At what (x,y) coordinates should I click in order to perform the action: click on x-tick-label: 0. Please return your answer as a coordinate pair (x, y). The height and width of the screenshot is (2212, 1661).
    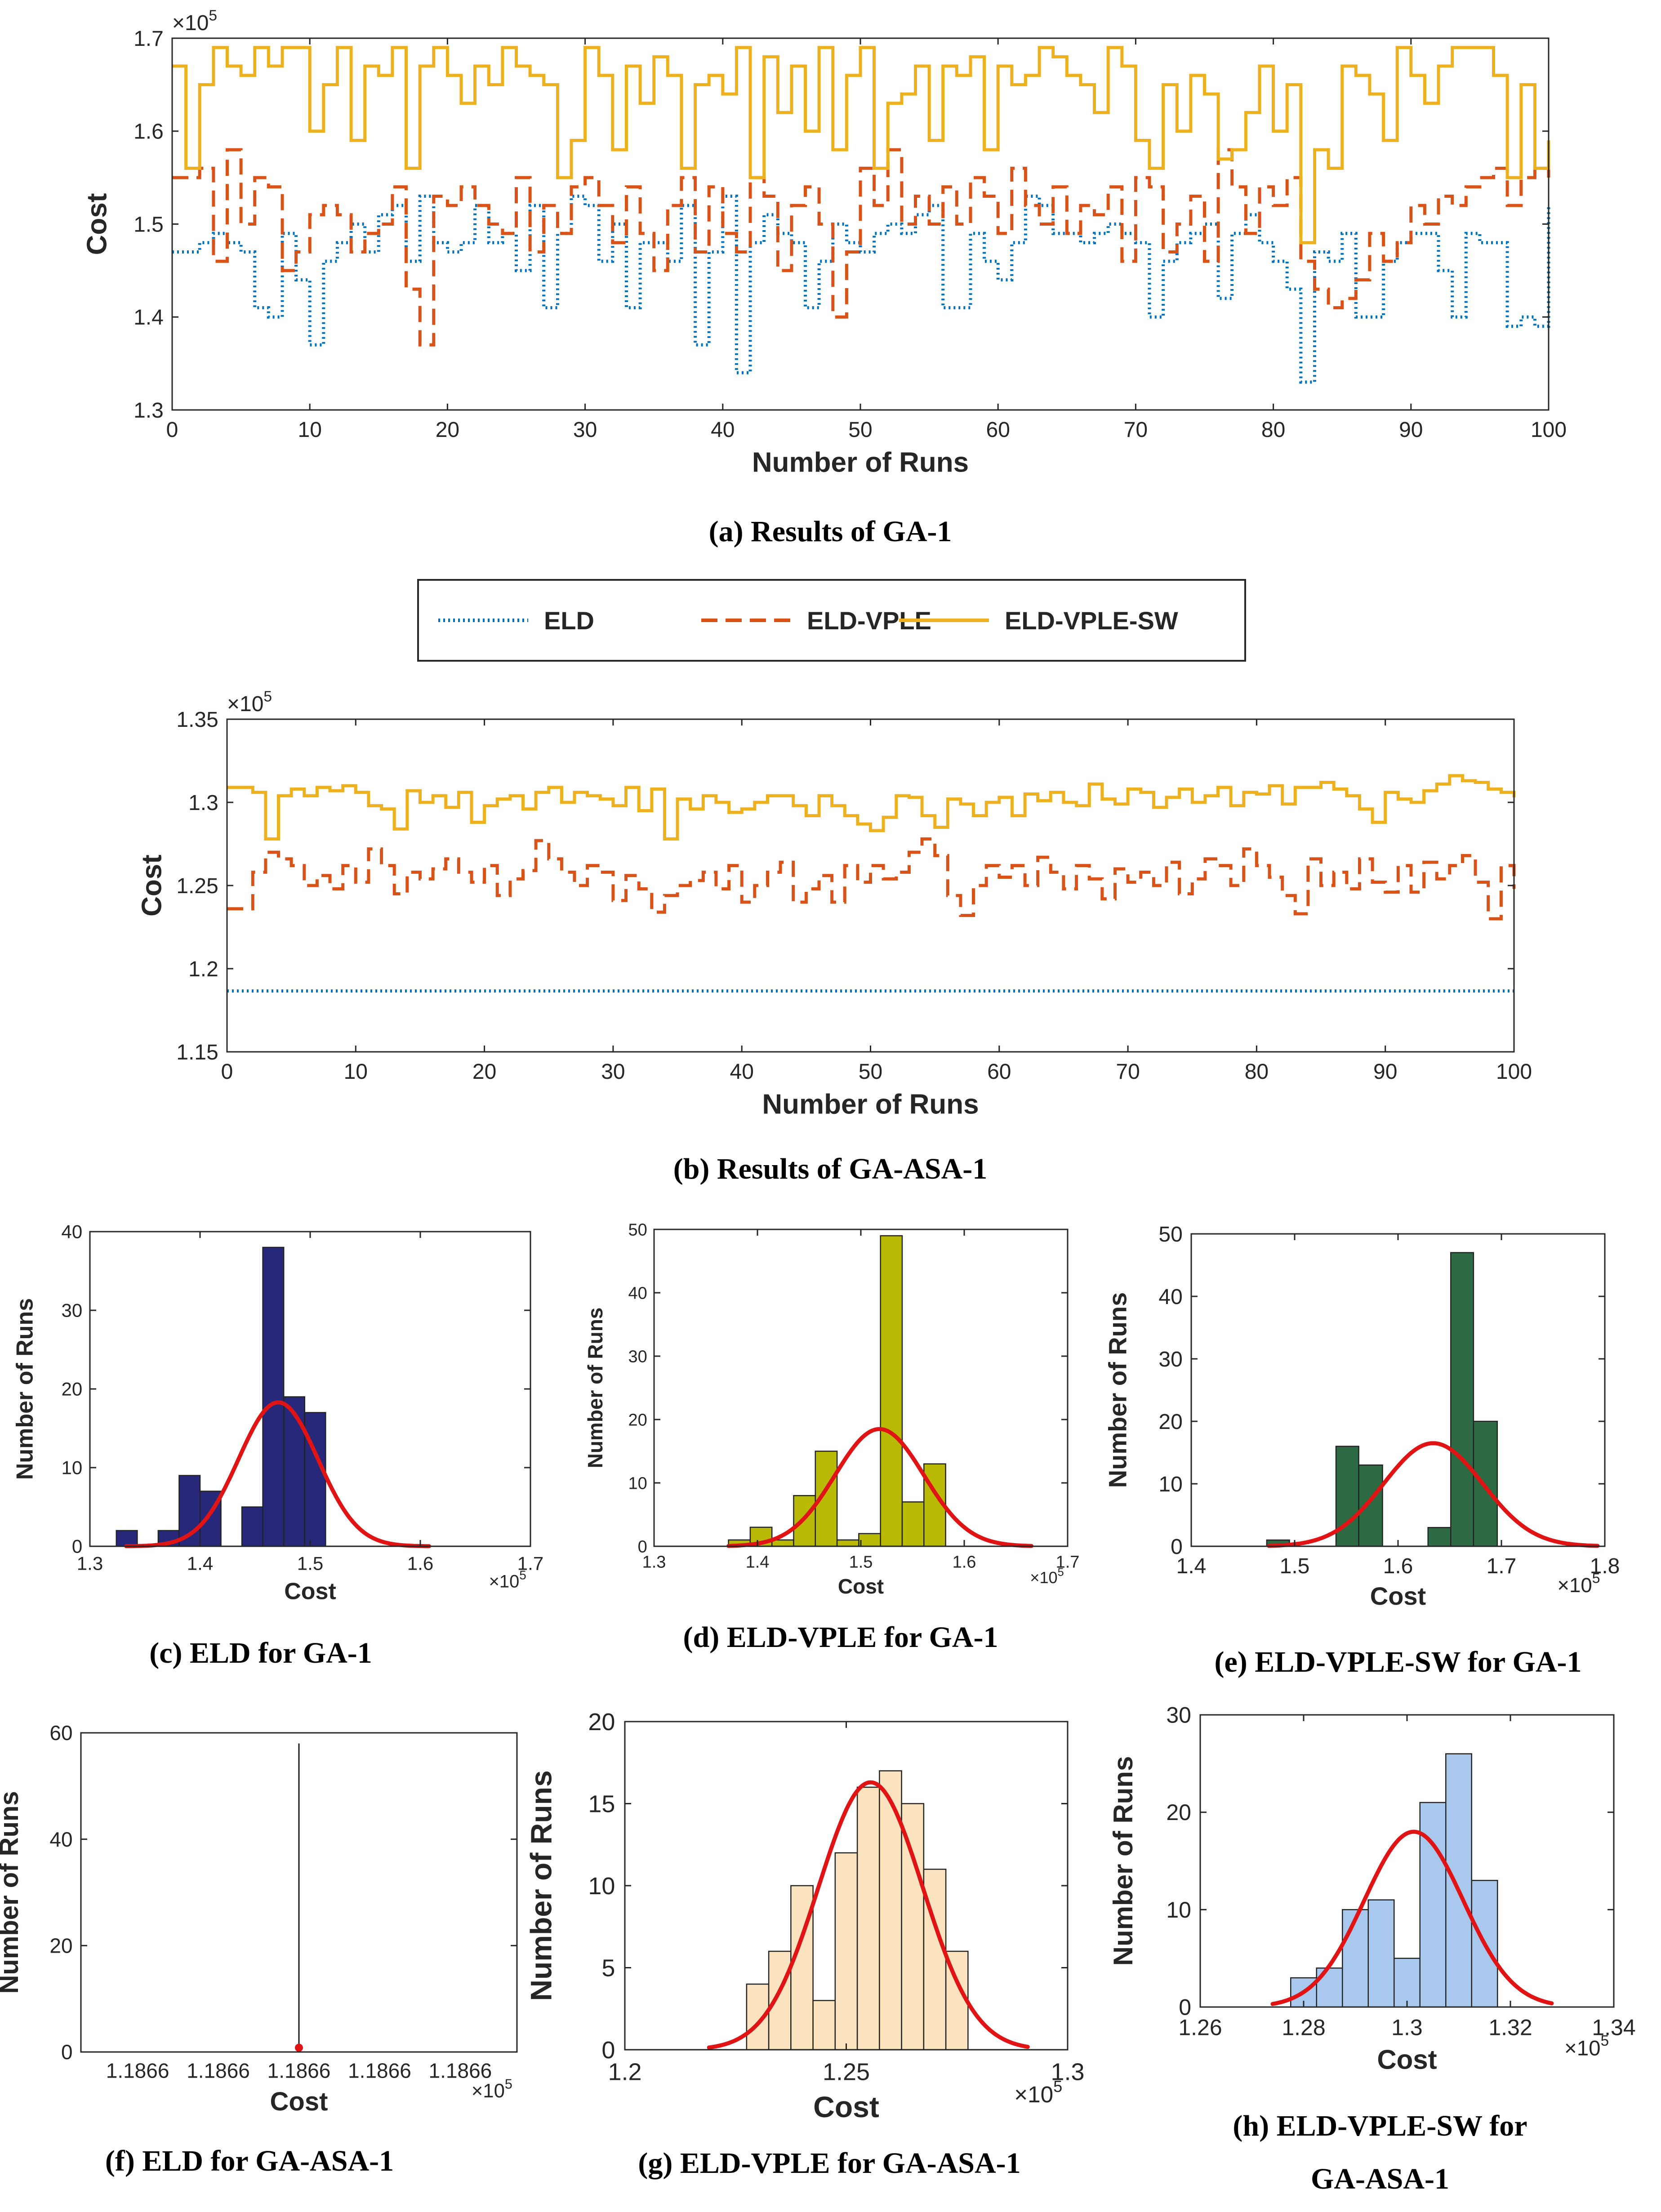
    Looking at the image, I should click on (172, 430).